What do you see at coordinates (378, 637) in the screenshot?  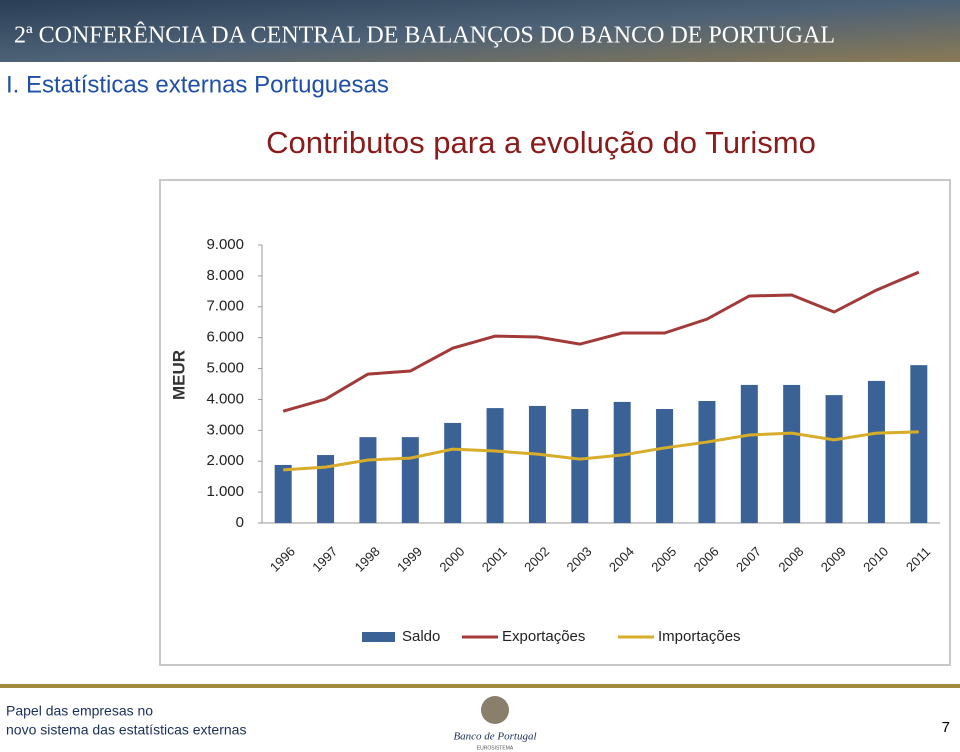 I see `legend-swatch` at bounding box center [378, 637].